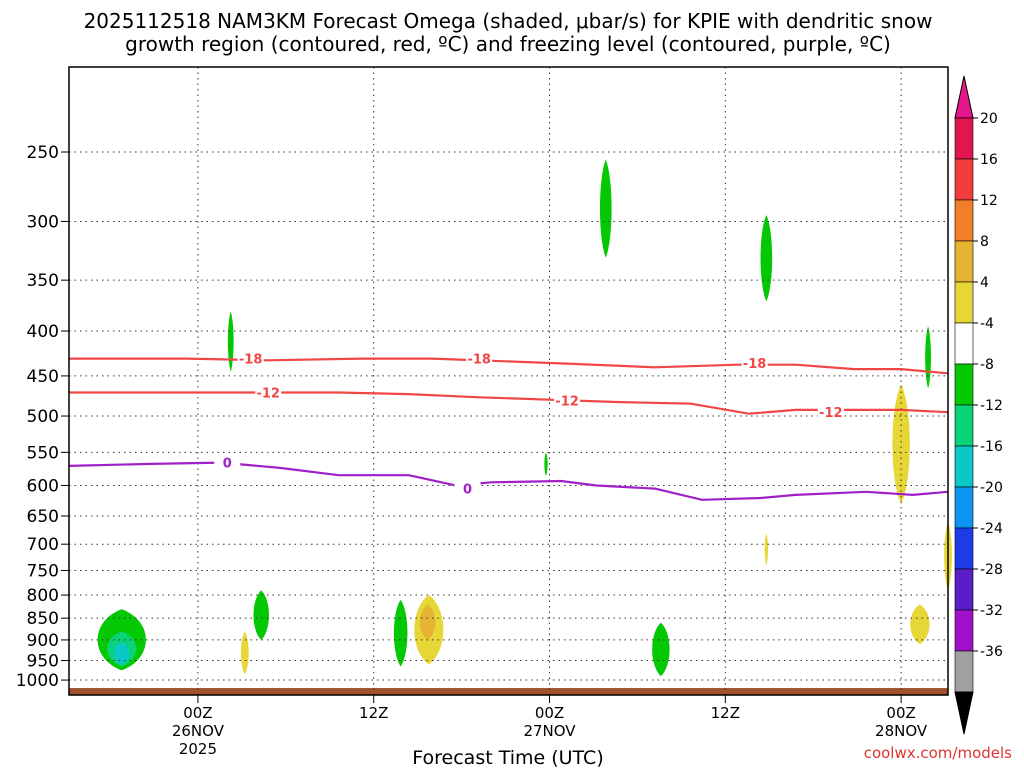  I want to click on colorbar-bottom-arrow, so click(964, 713).